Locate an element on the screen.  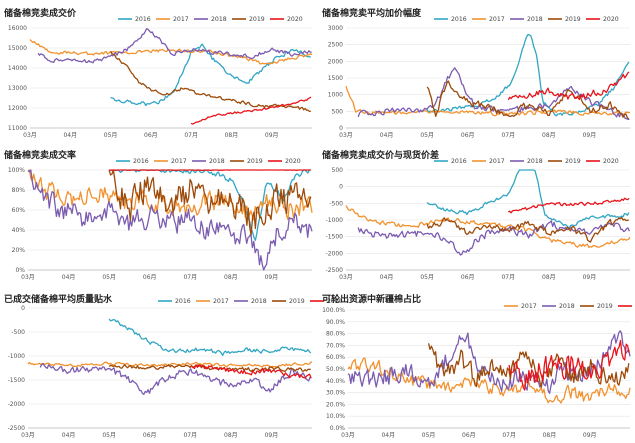
y-tick-label: 1500 is located at coordinates (335, 78).